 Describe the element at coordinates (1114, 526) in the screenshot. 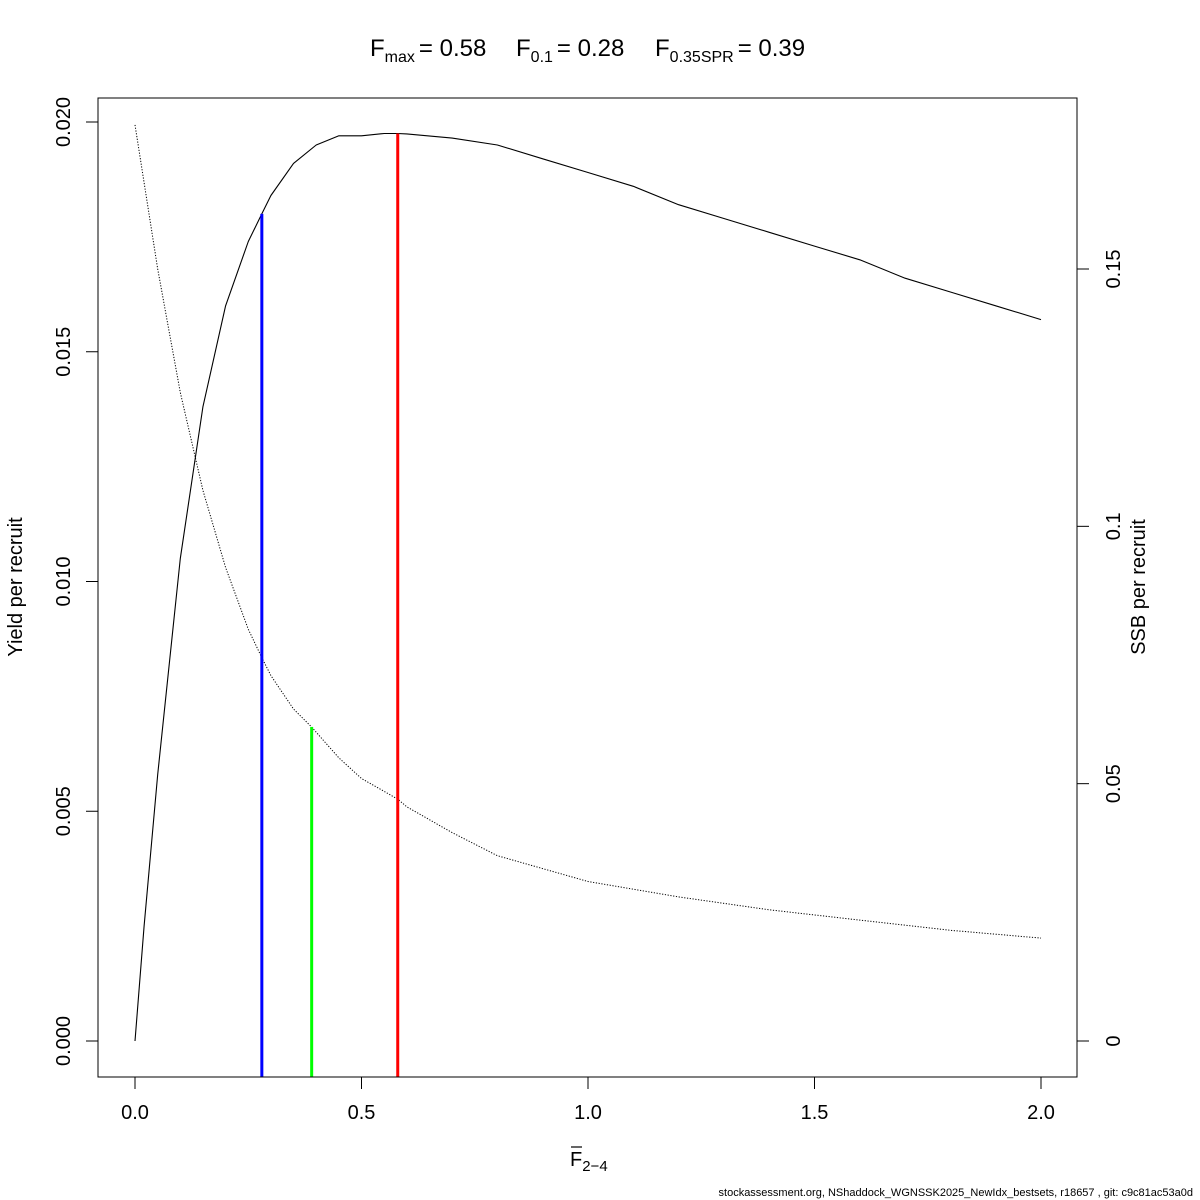

I see `y-right-tick-label: 0.1` at that location.